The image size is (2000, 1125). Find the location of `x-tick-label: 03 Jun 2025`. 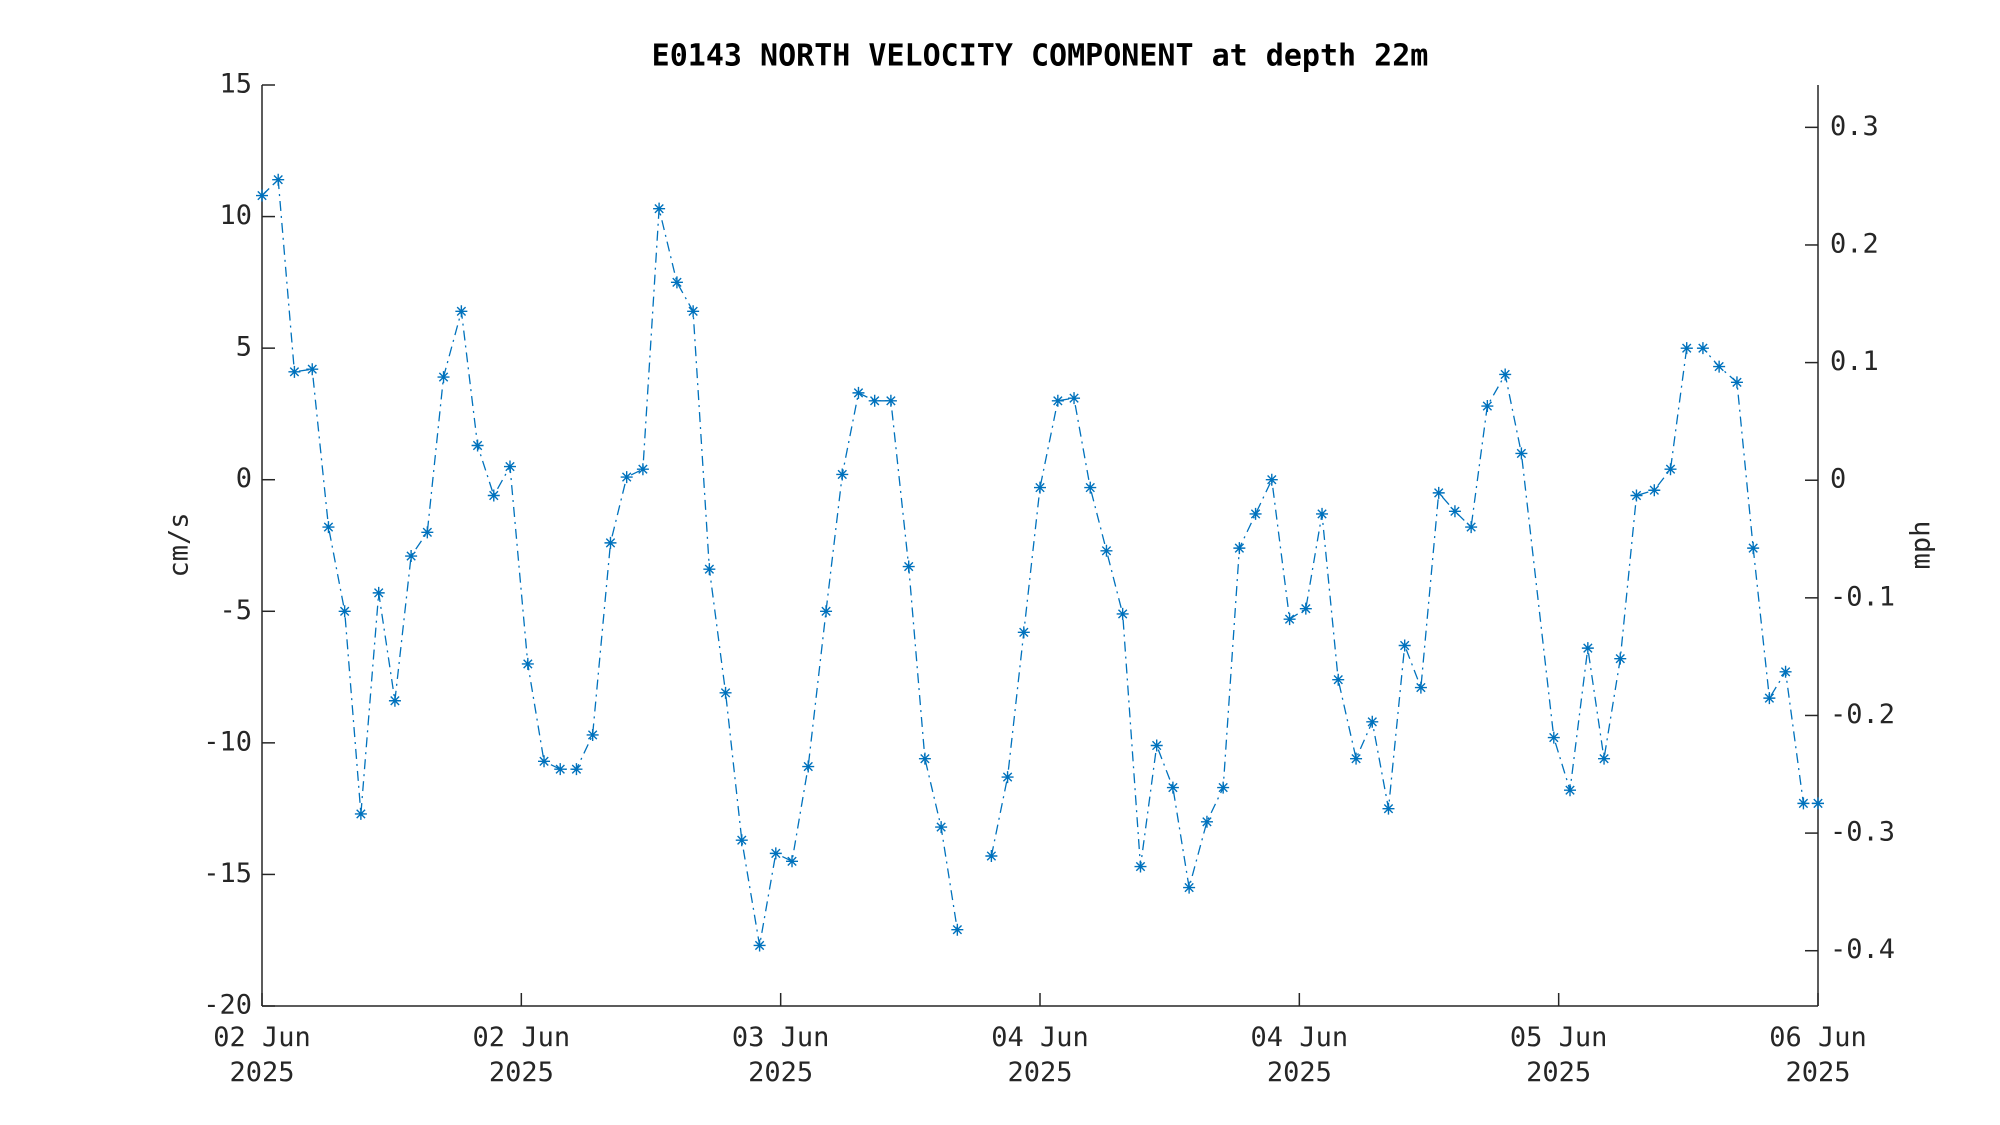

x-tick-label: 03 Jun 2025 is located at coordinates (780, 1055).